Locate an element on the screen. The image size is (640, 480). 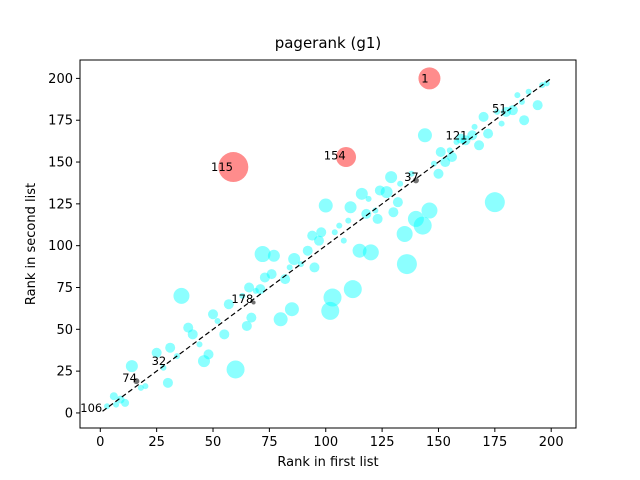
y-tick-label: 175 is located at coordinates (60, 121).